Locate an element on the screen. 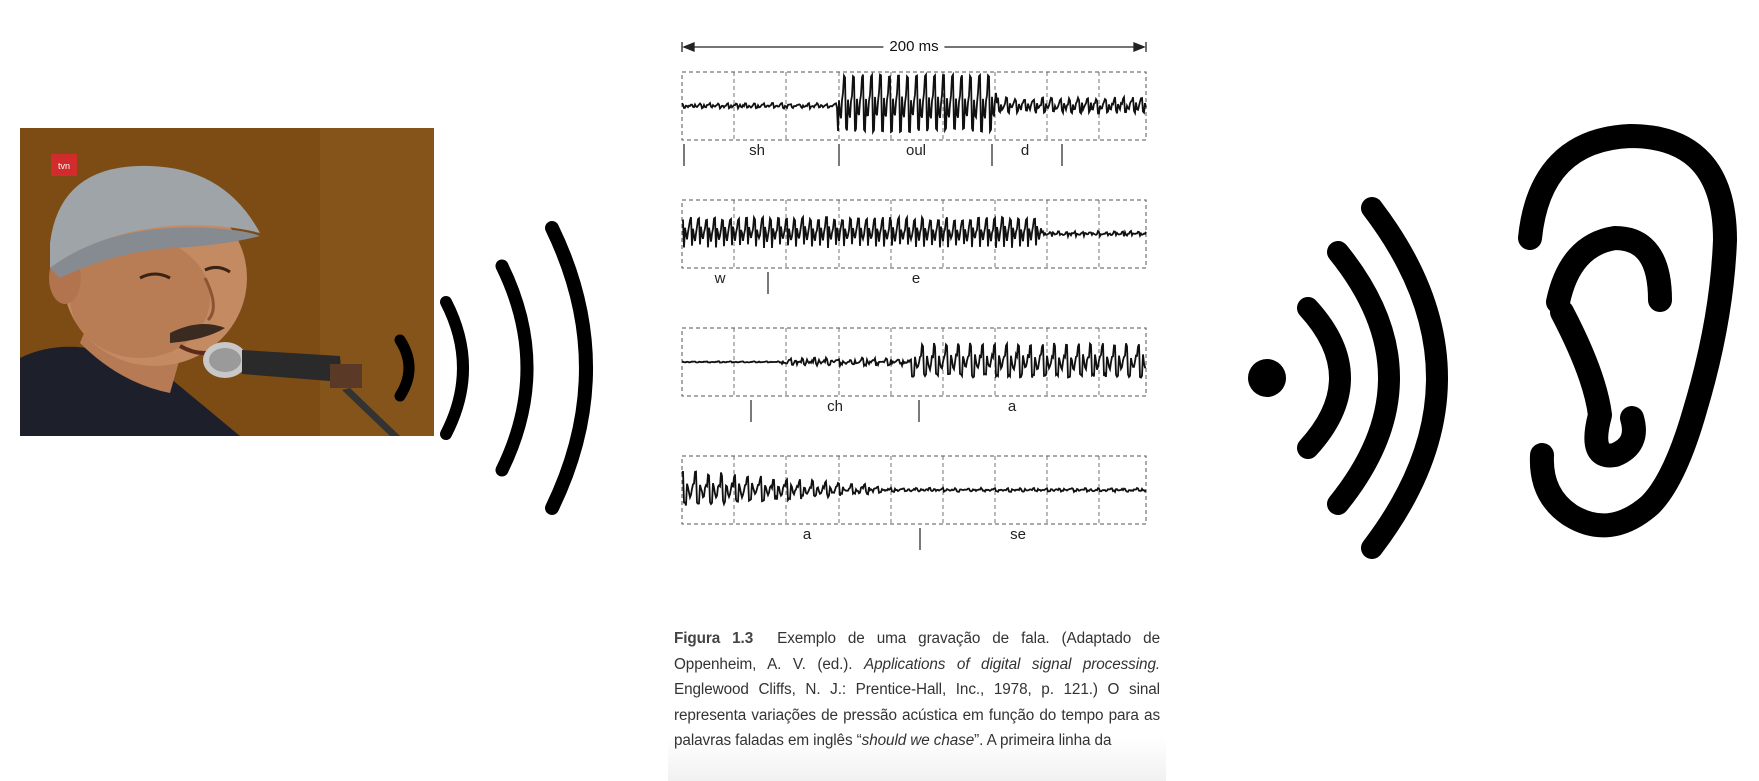 This screenshot has height=781, width=1759. ear-icon is located at coordinates (1620, 335).